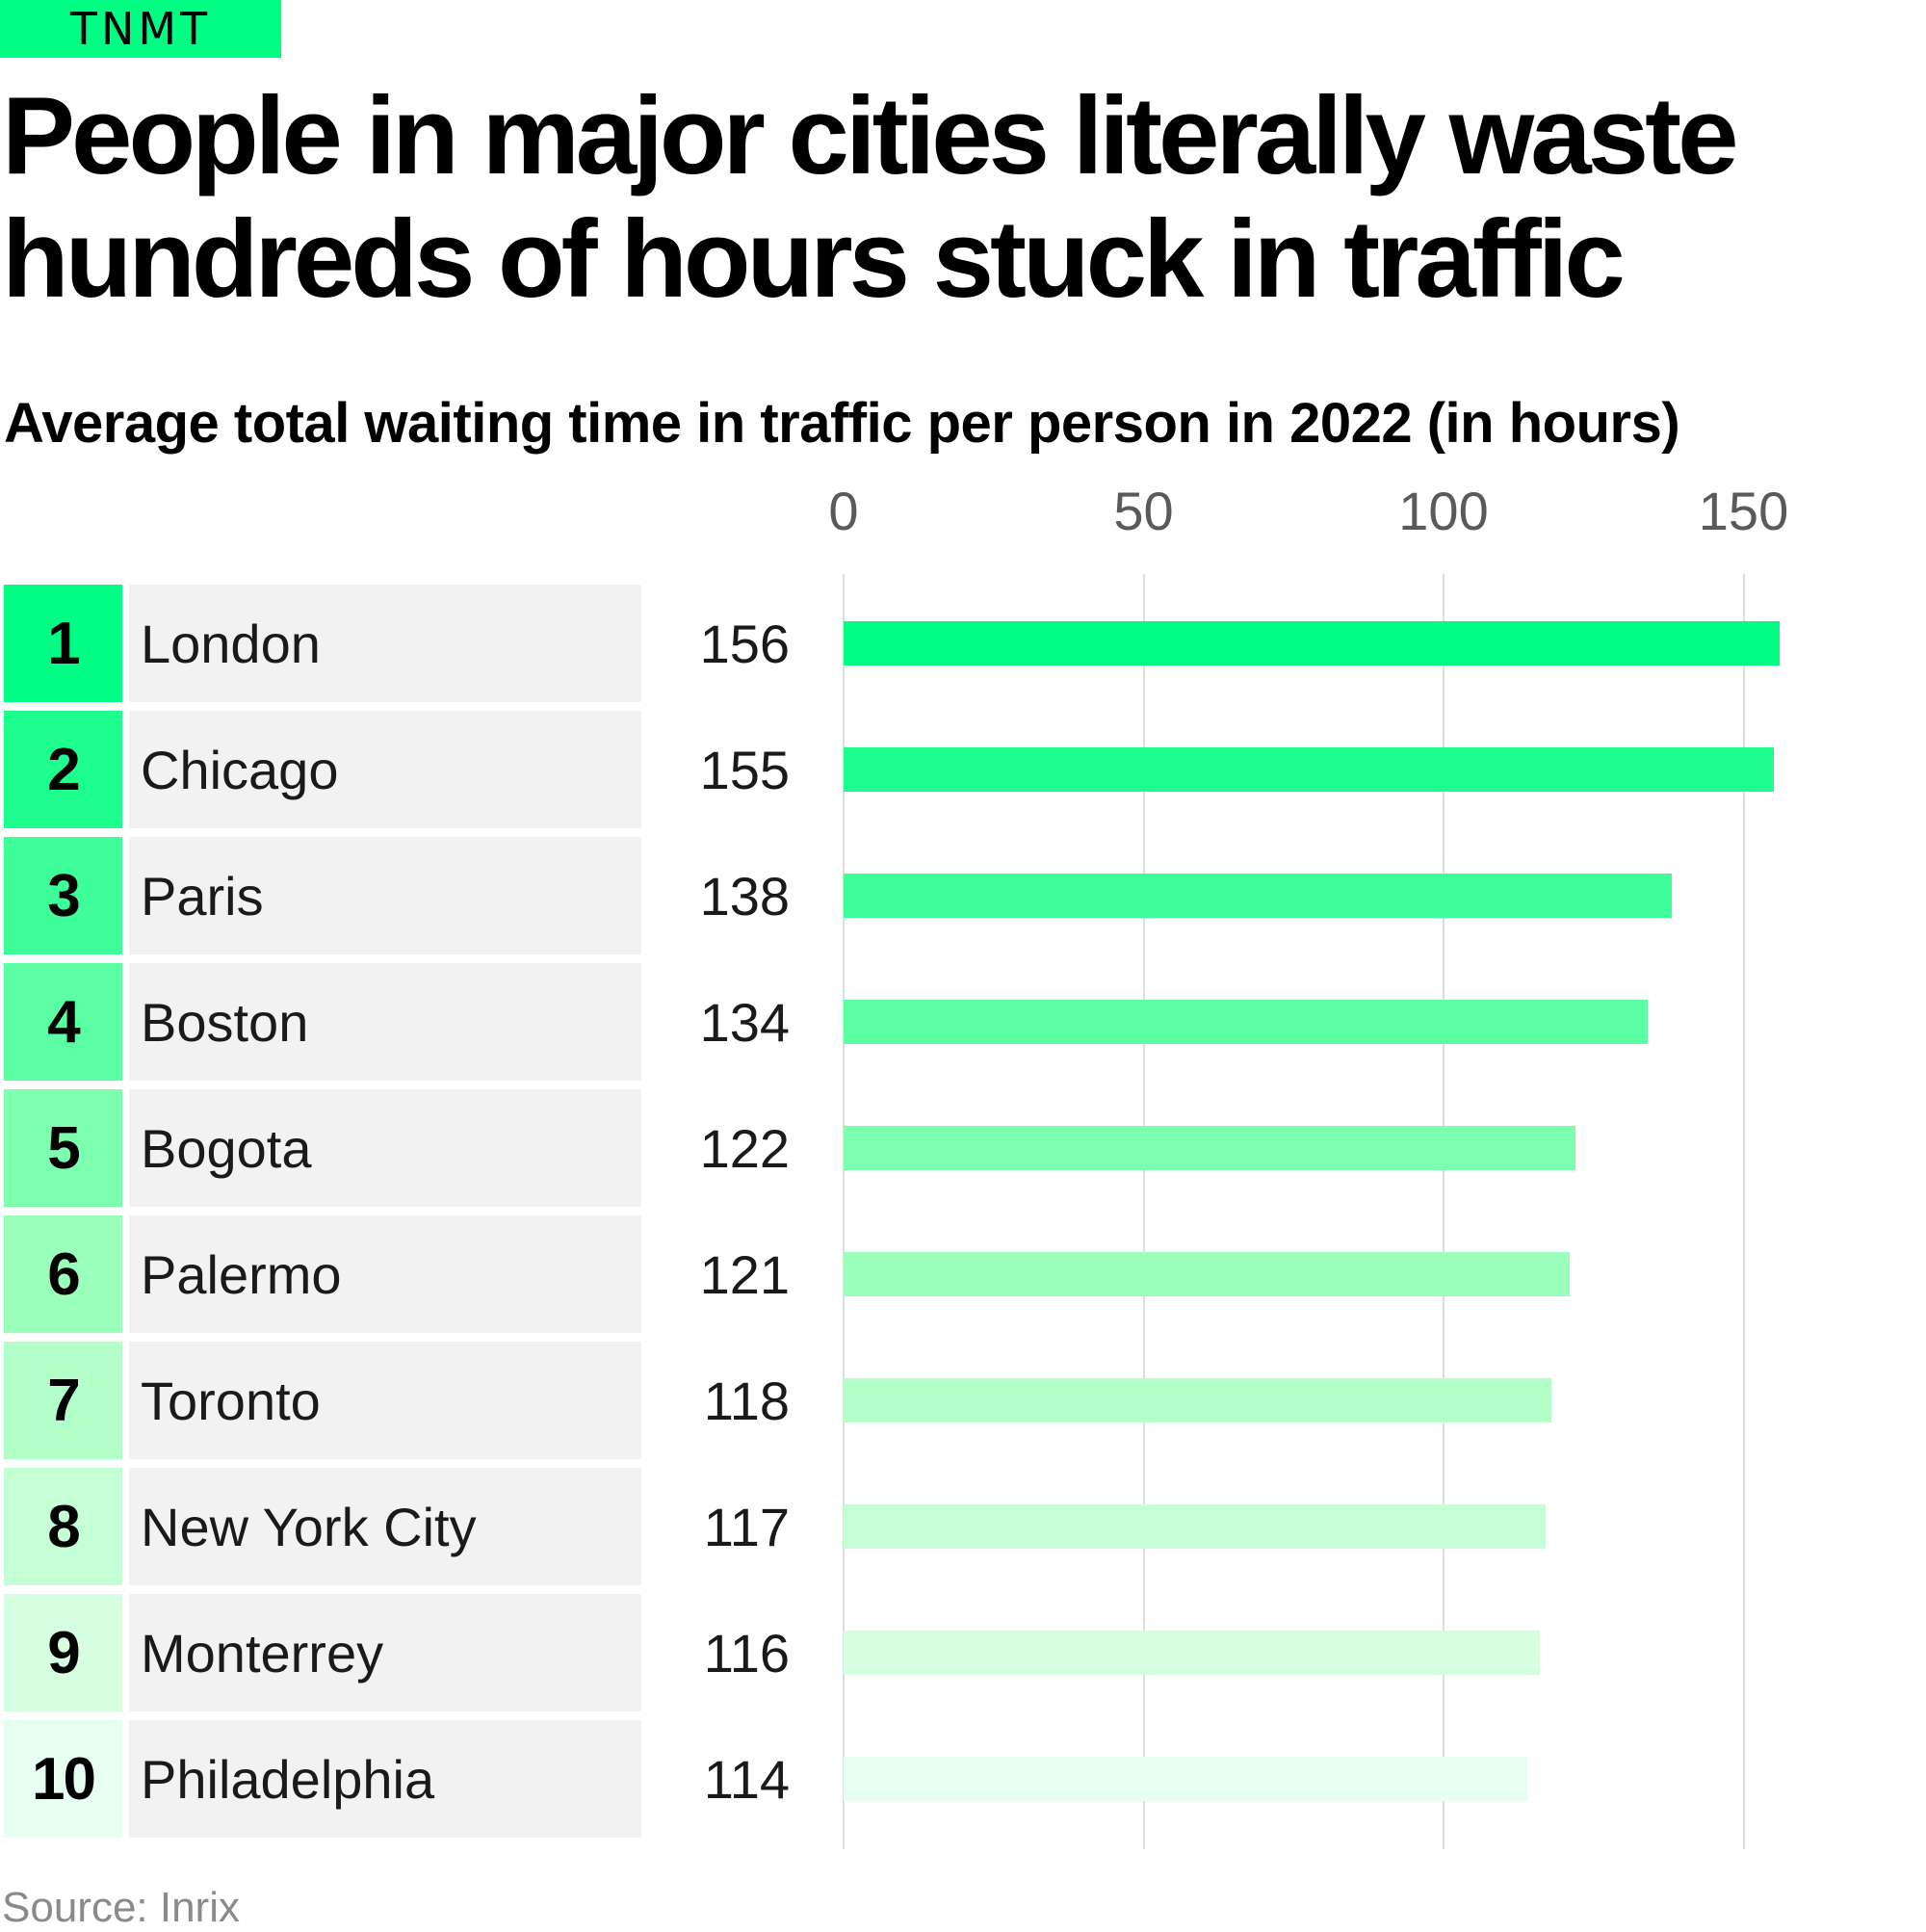  I want to click on bar-value-label: 117, so click(746, 1526).